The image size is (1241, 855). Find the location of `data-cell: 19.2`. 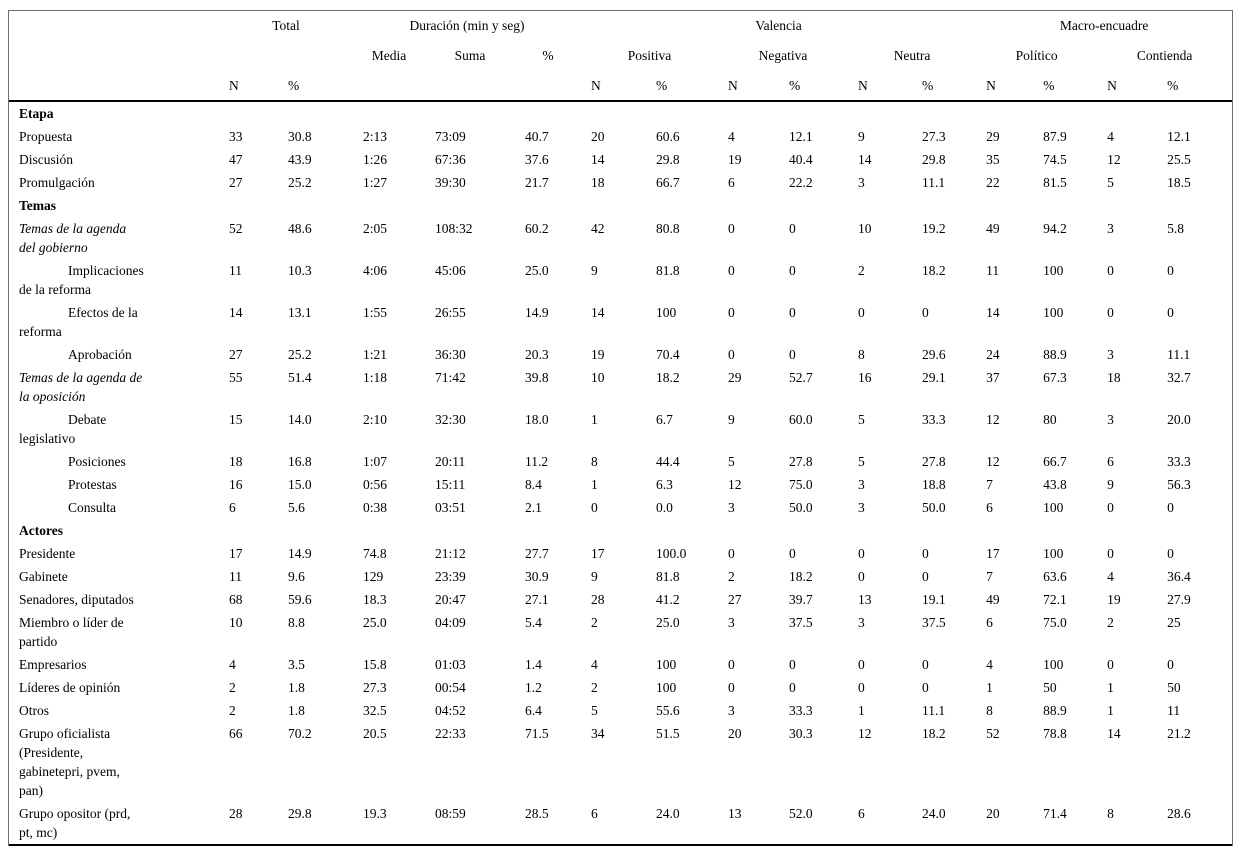

data-cell: 19.2 is located at coordinates (934, 228).